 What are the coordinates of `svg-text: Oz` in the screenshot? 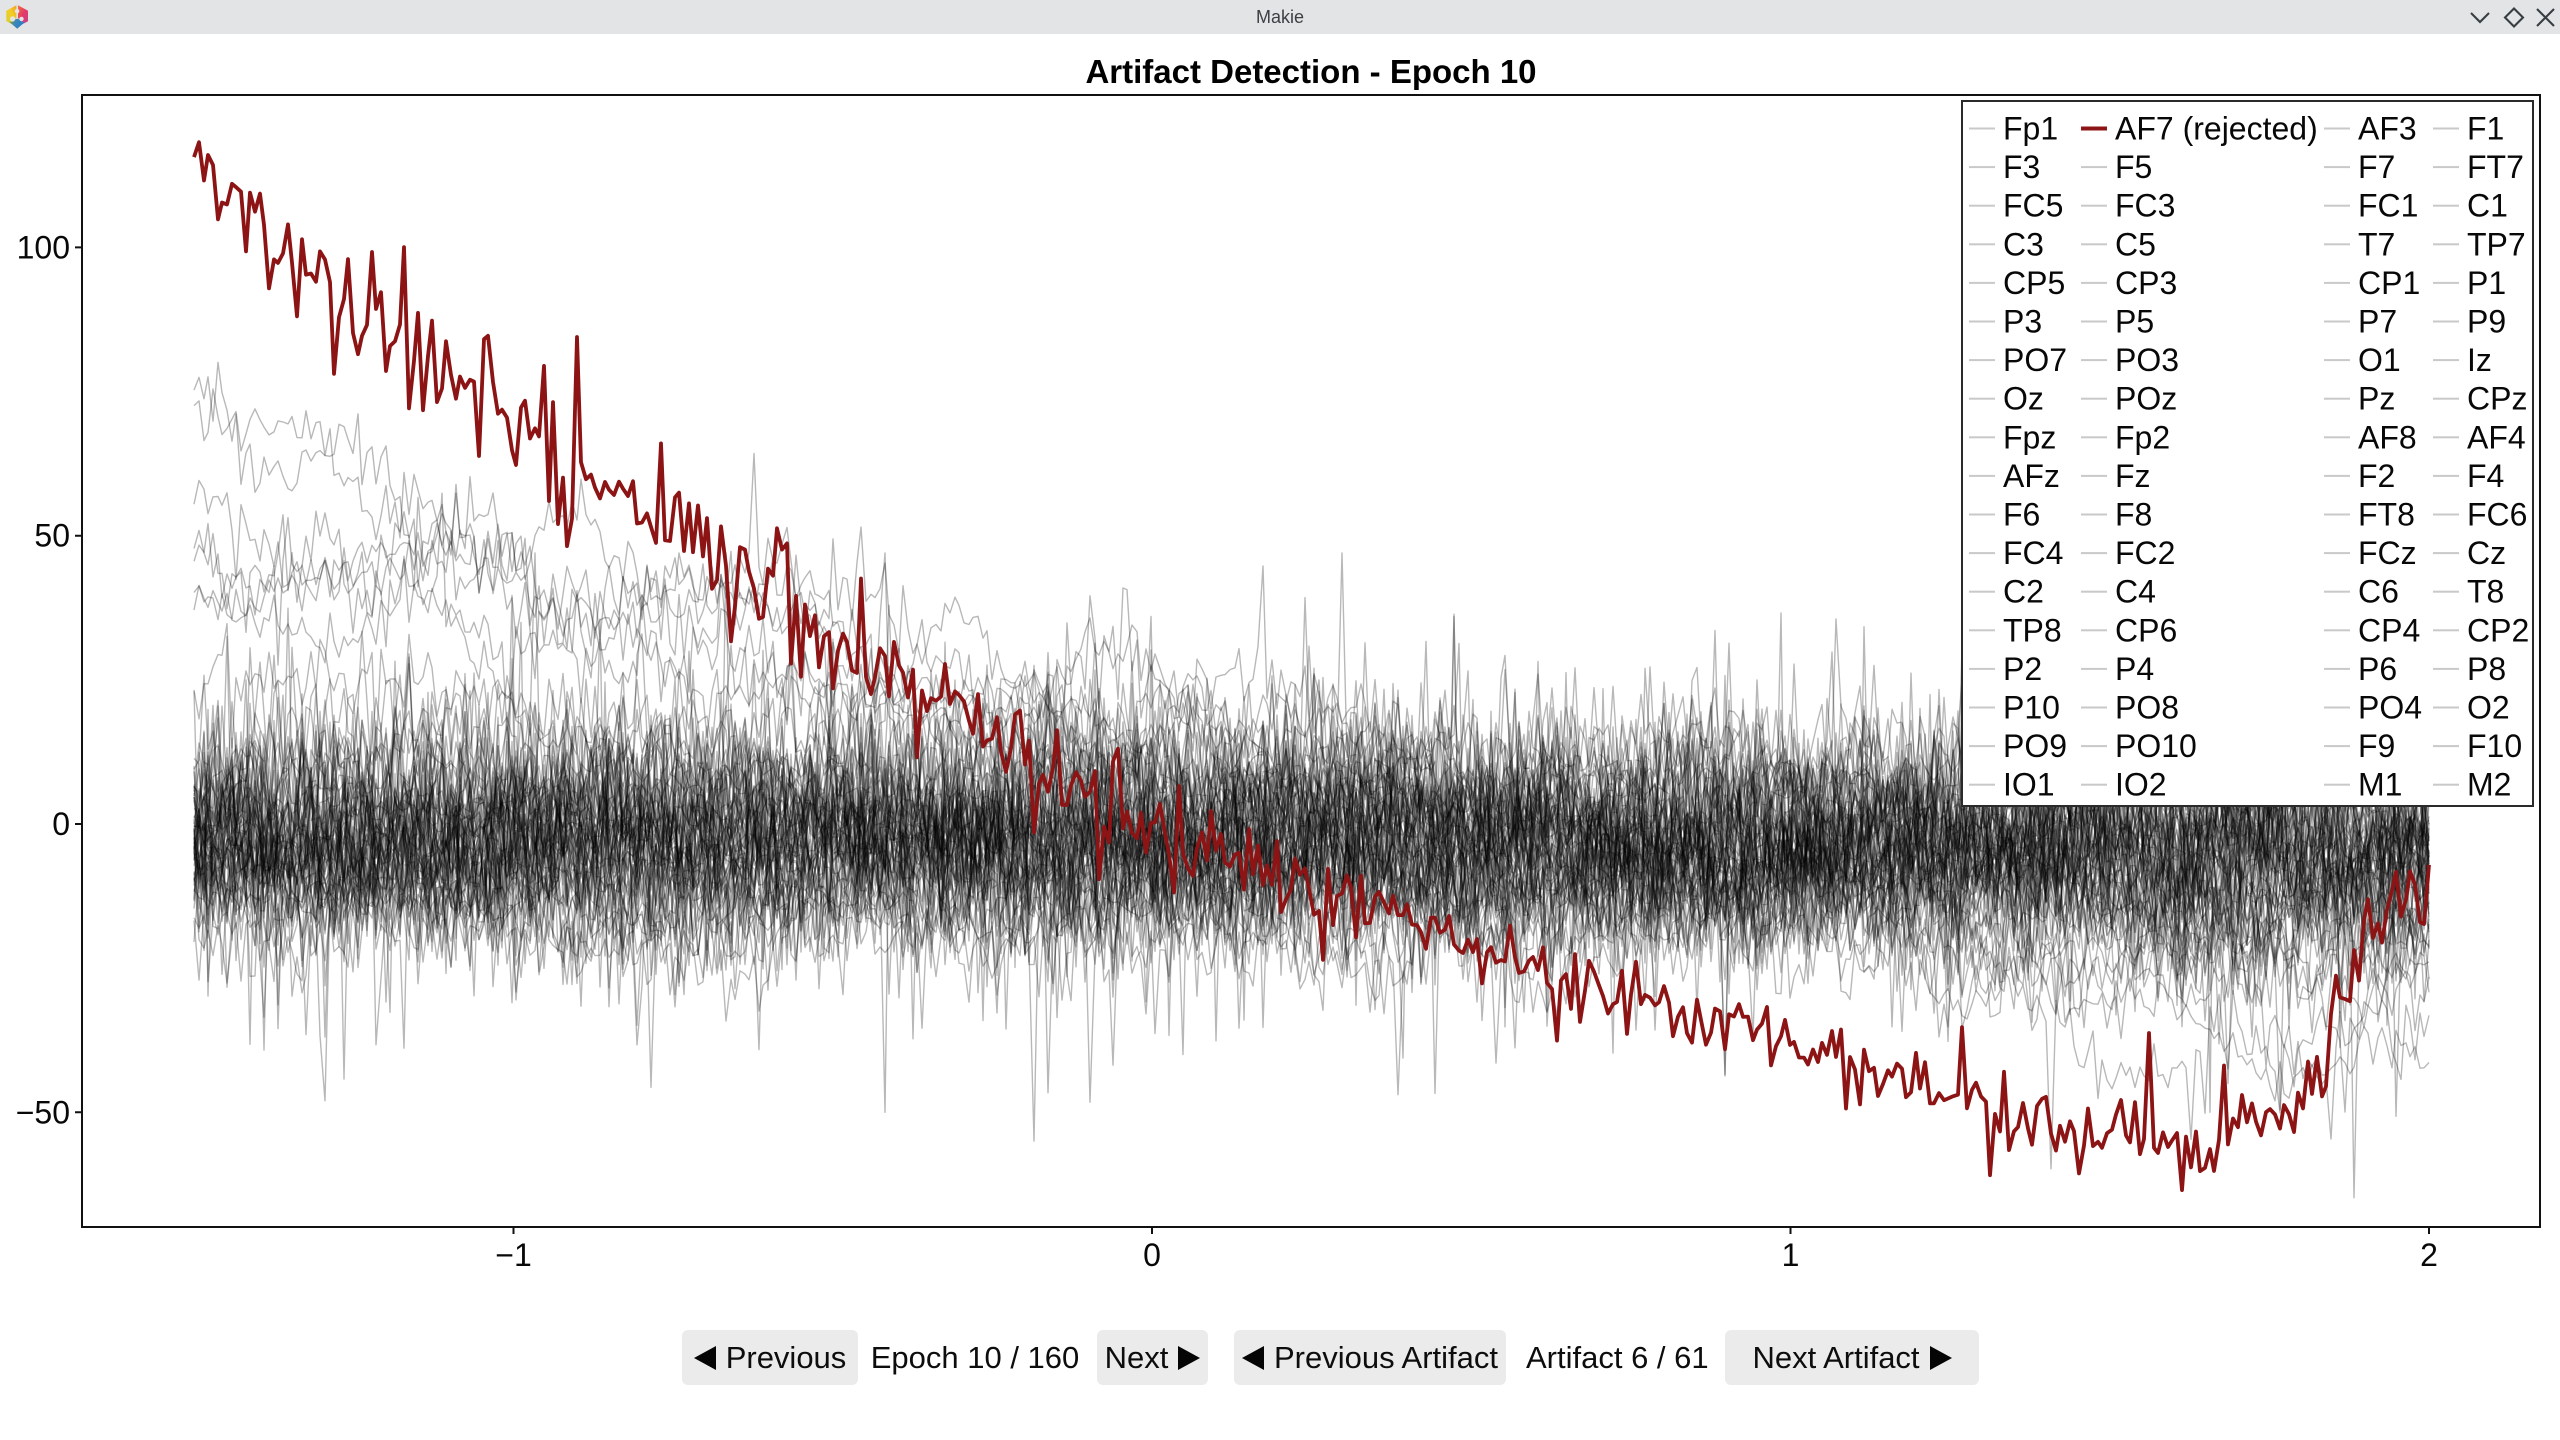 It's located at (2023, 399).